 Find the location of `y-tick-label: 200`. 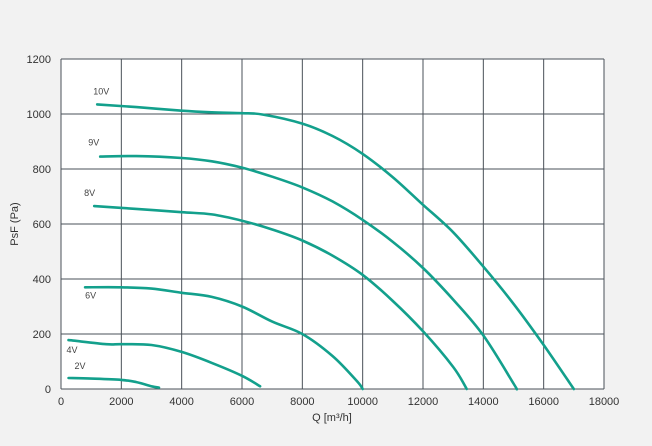

y-tick-label: 200 is located at coordinates (42, 335).